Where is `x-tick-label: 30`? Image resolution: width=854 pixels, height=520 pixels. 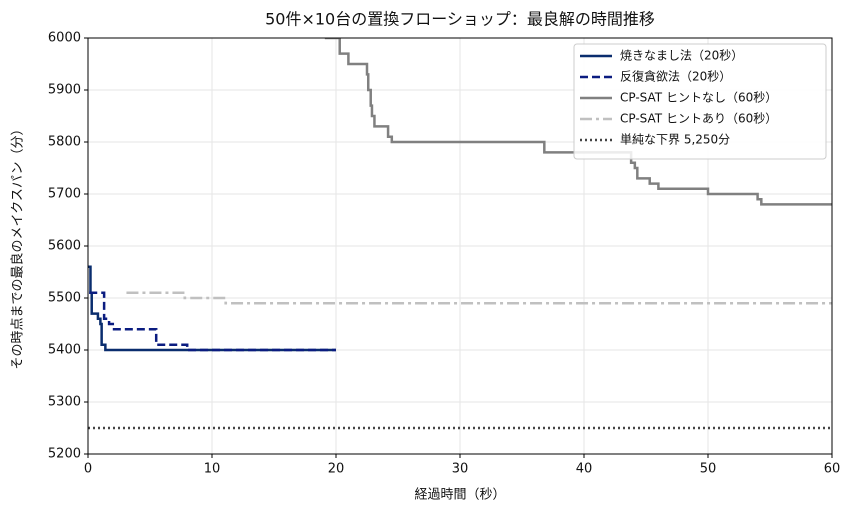
x-tick-label: 30 is located at coordinates (460, 469).